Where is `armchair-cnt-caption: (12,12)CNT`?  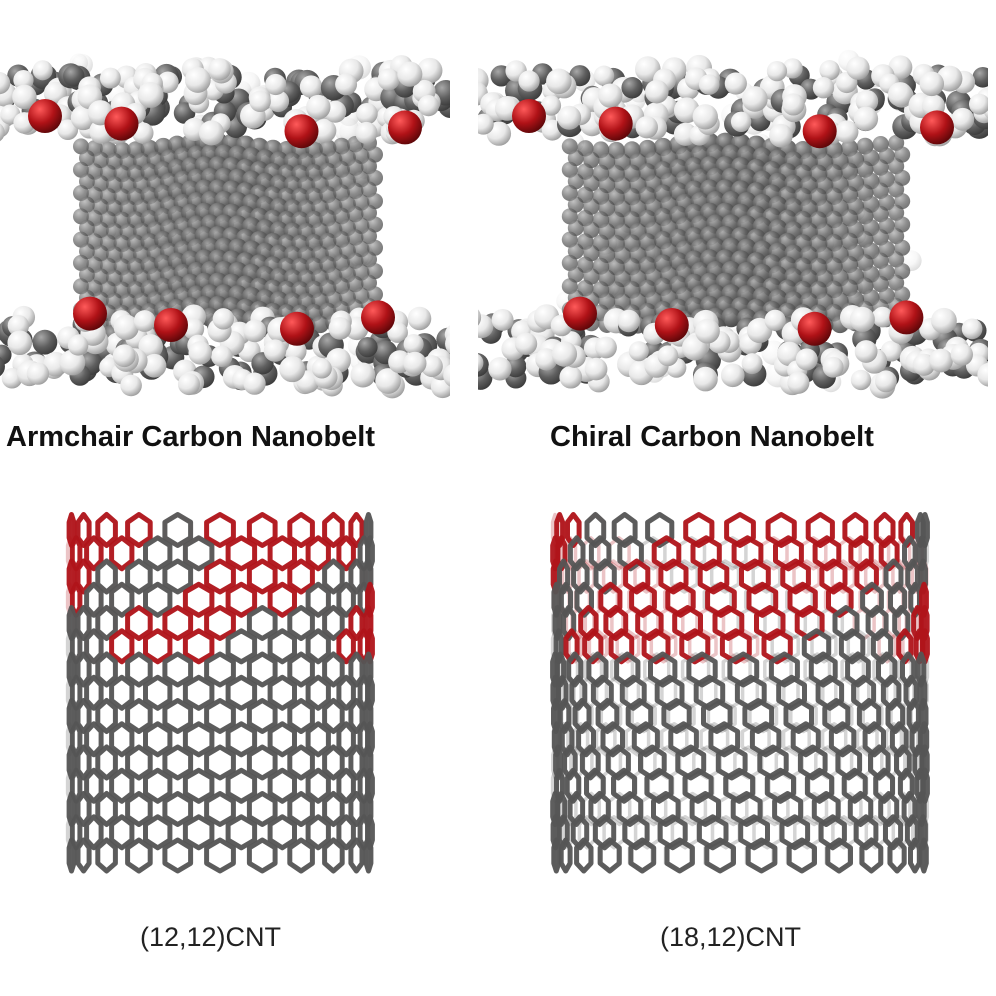 armchair-cnt-caption: (12,12)CNT is located at coordinates (211, 937).